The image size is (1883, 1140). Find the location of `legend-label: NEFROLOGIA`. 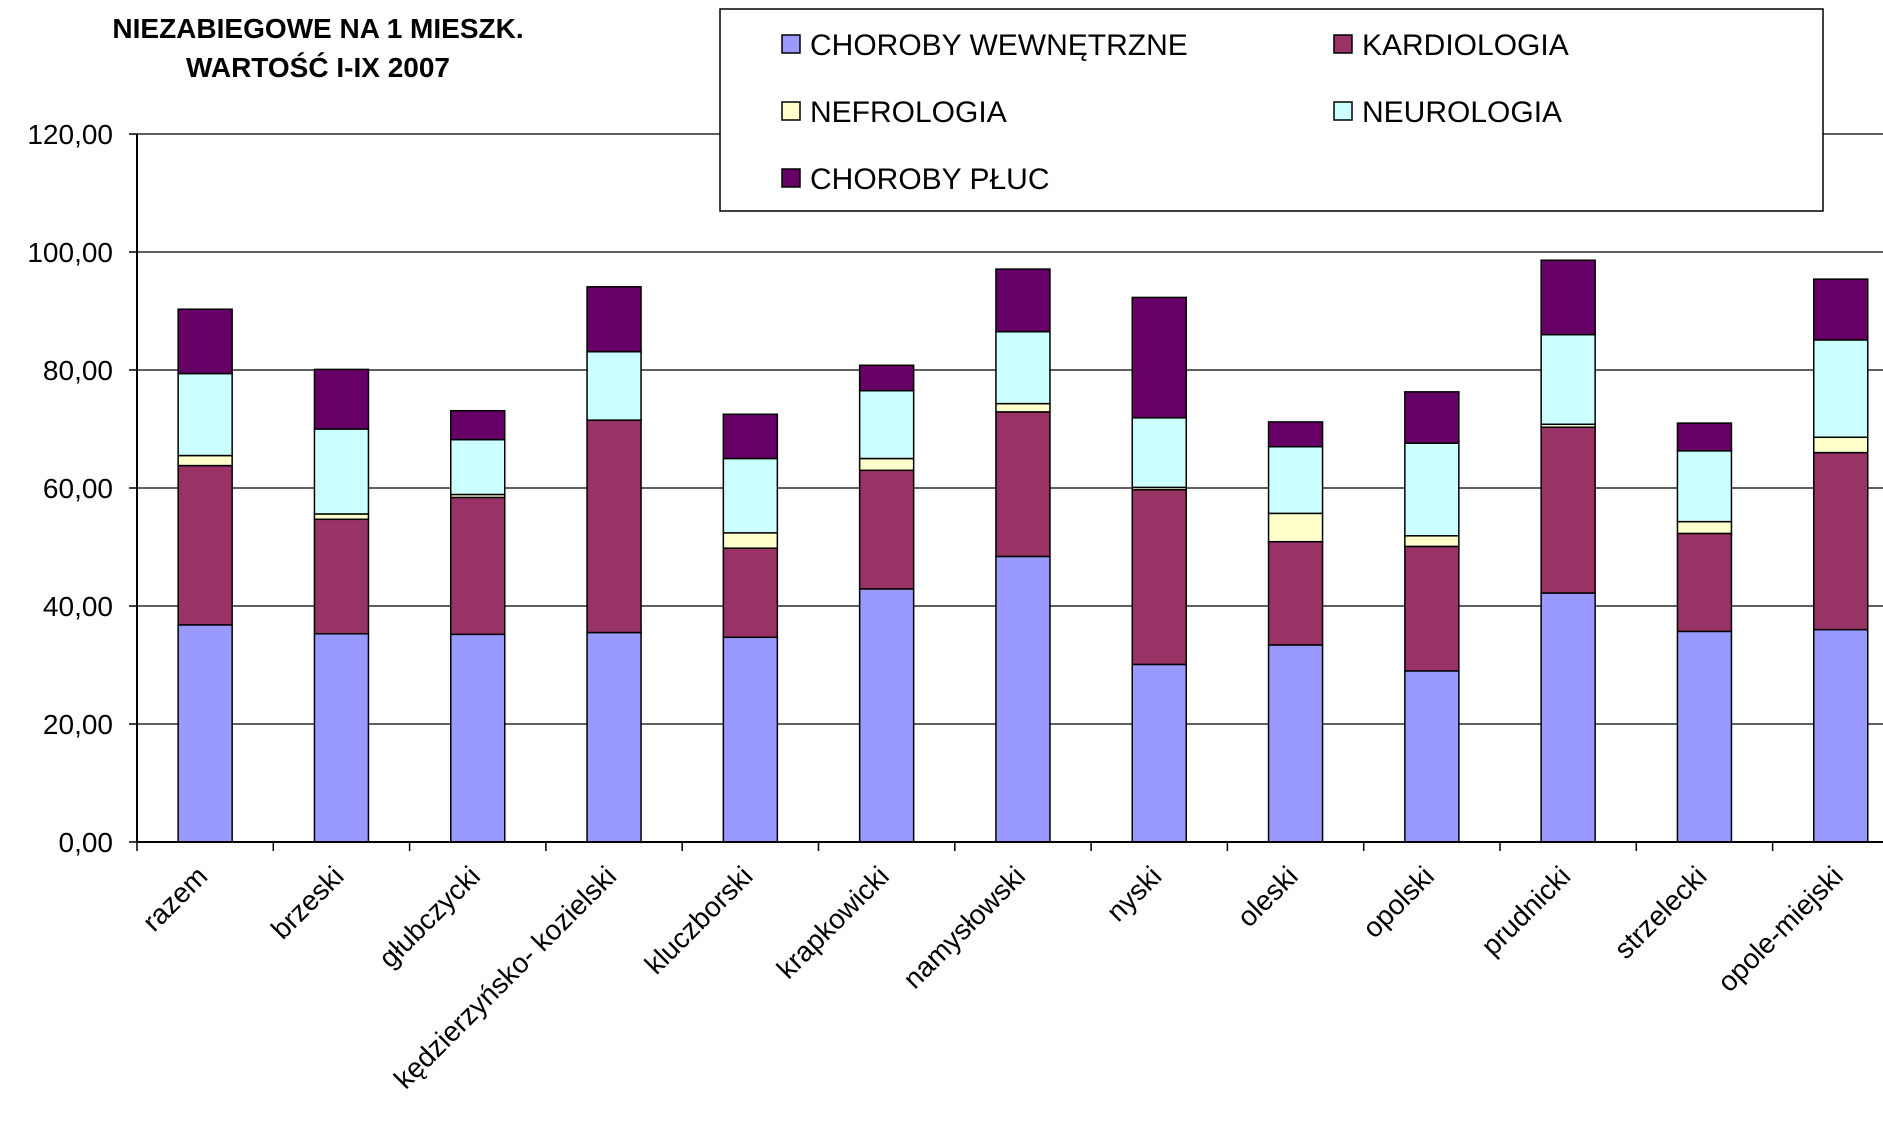

legend-label: NEFROLOGIA is located at coordinates (908, 112).